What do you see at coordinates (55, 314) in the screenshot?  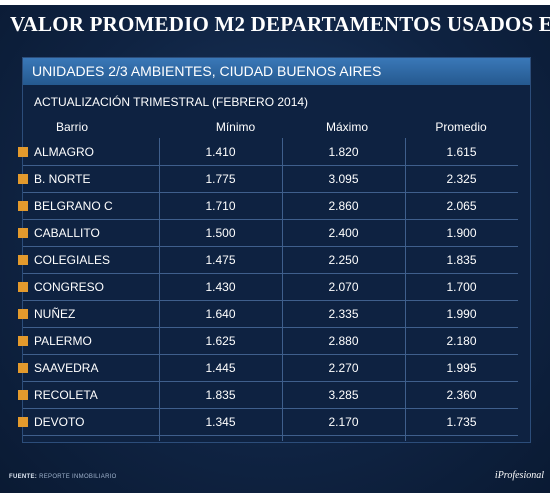 I see `cell-barrio: NUÑEZ` at bounding box center [55, 314].